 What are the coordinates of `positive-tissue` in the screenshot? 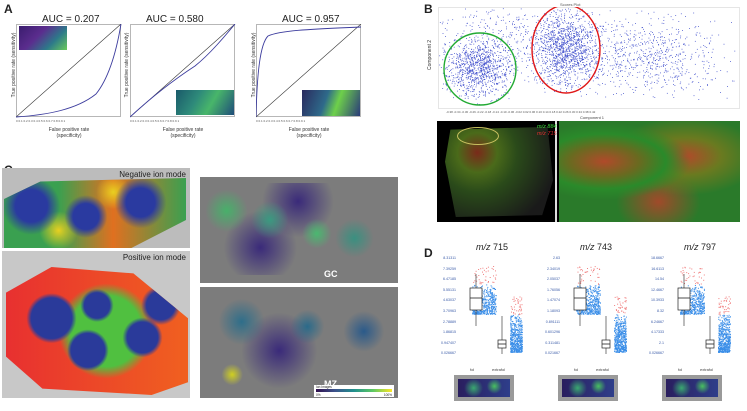 It's located at (97, 331).